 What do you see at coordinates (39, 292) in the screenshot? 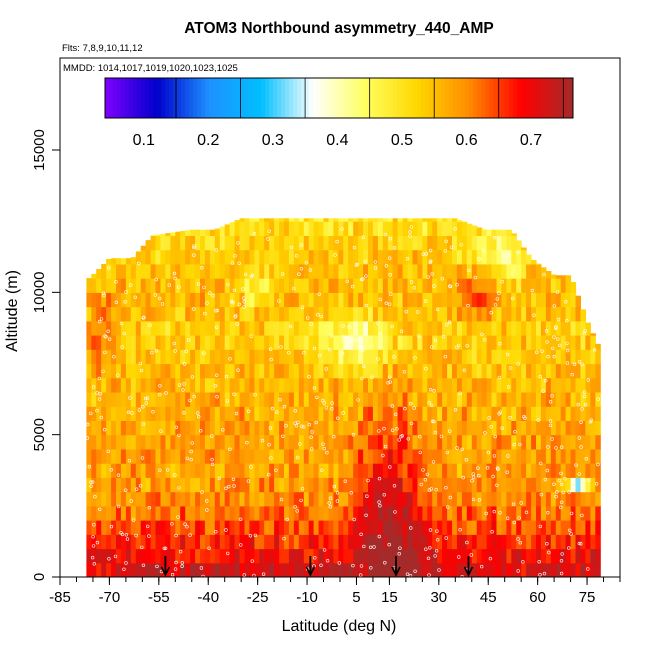
I see `y-tick-label: 10000` at bounding box center [39, 292].